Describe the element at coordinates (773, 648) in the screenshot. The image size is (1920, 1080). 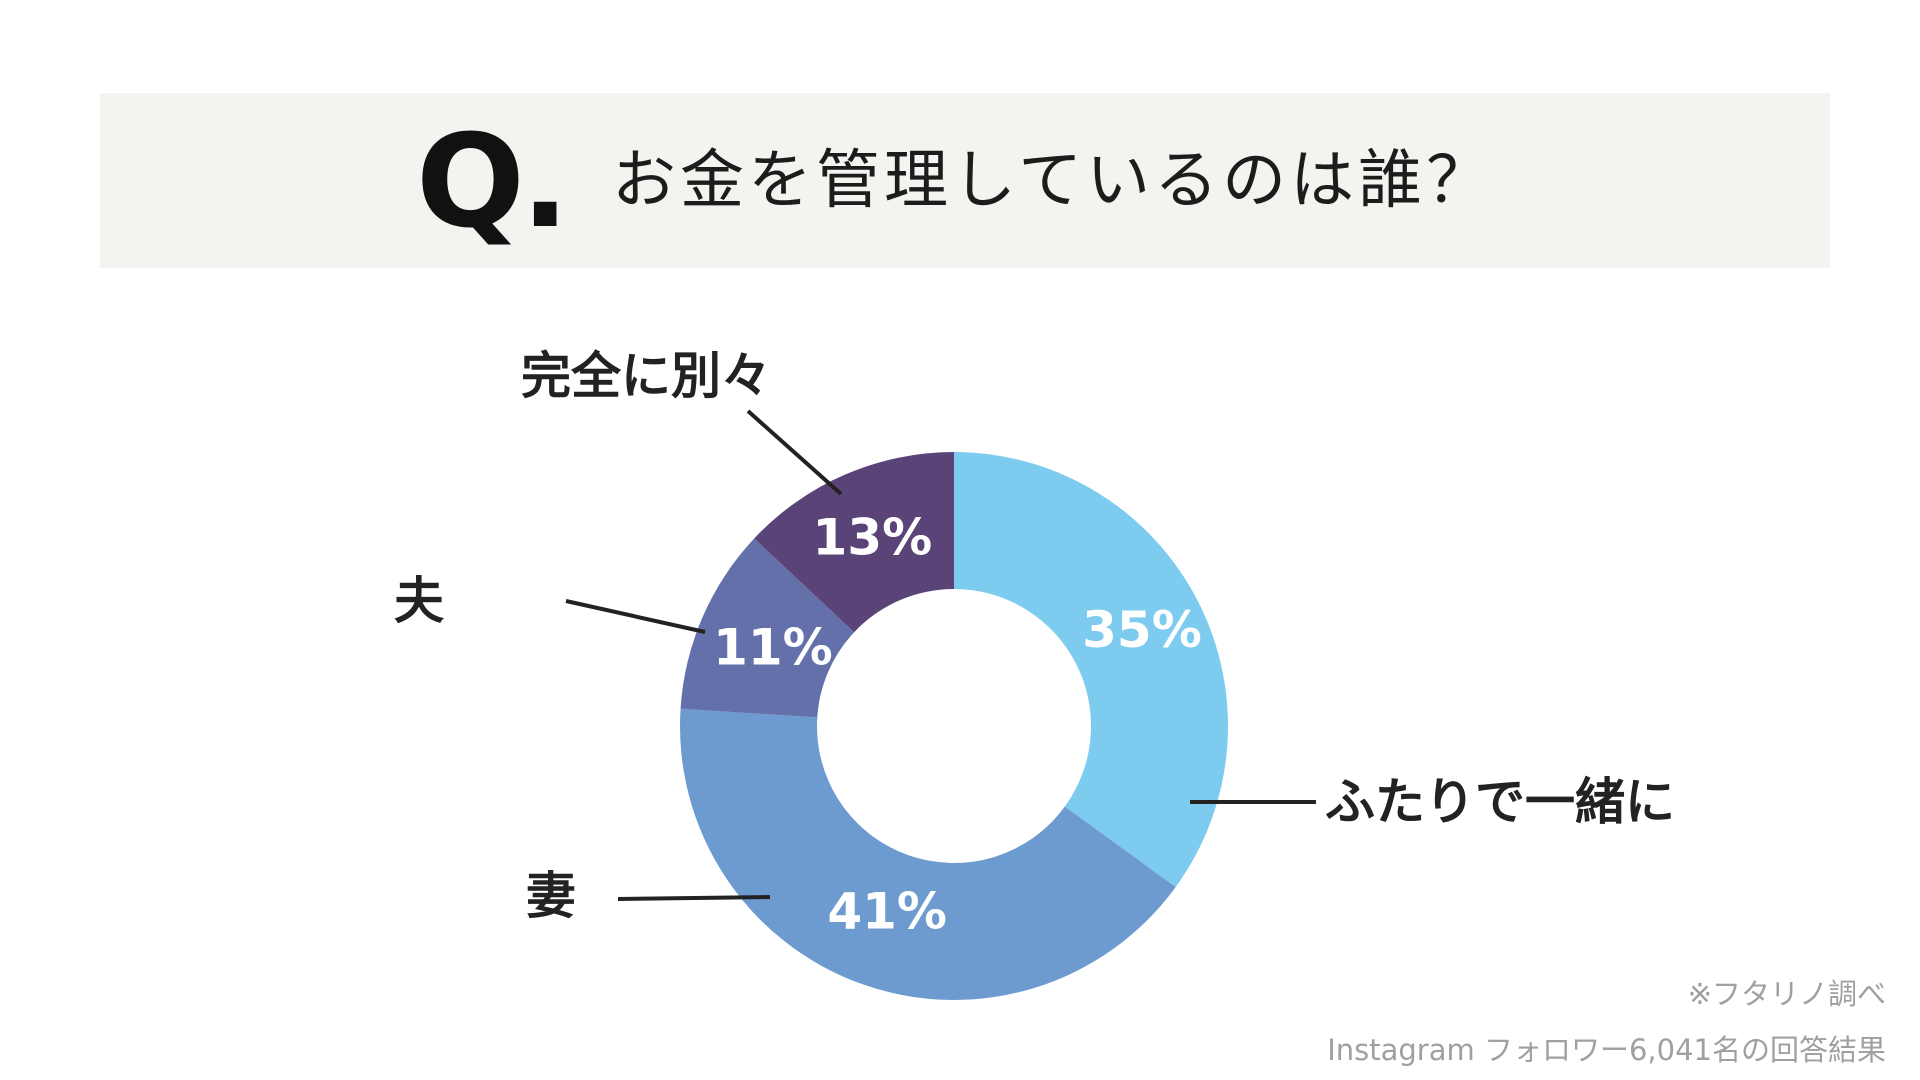
I see `value-label-husband: 11%` at that location.